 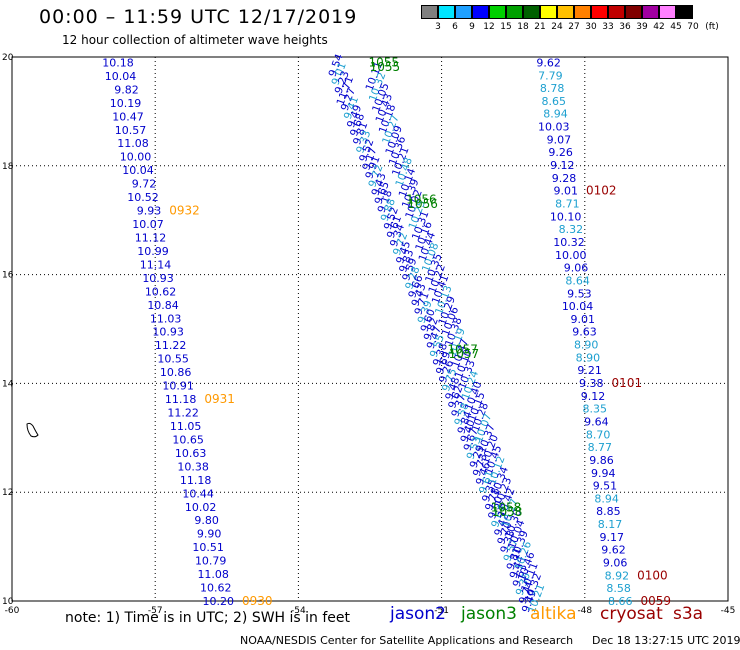 What do you see at coordinates (676, 27) in the screenshot?
I see `legend-swatch-label: 45` at bounding box center [676, 27].